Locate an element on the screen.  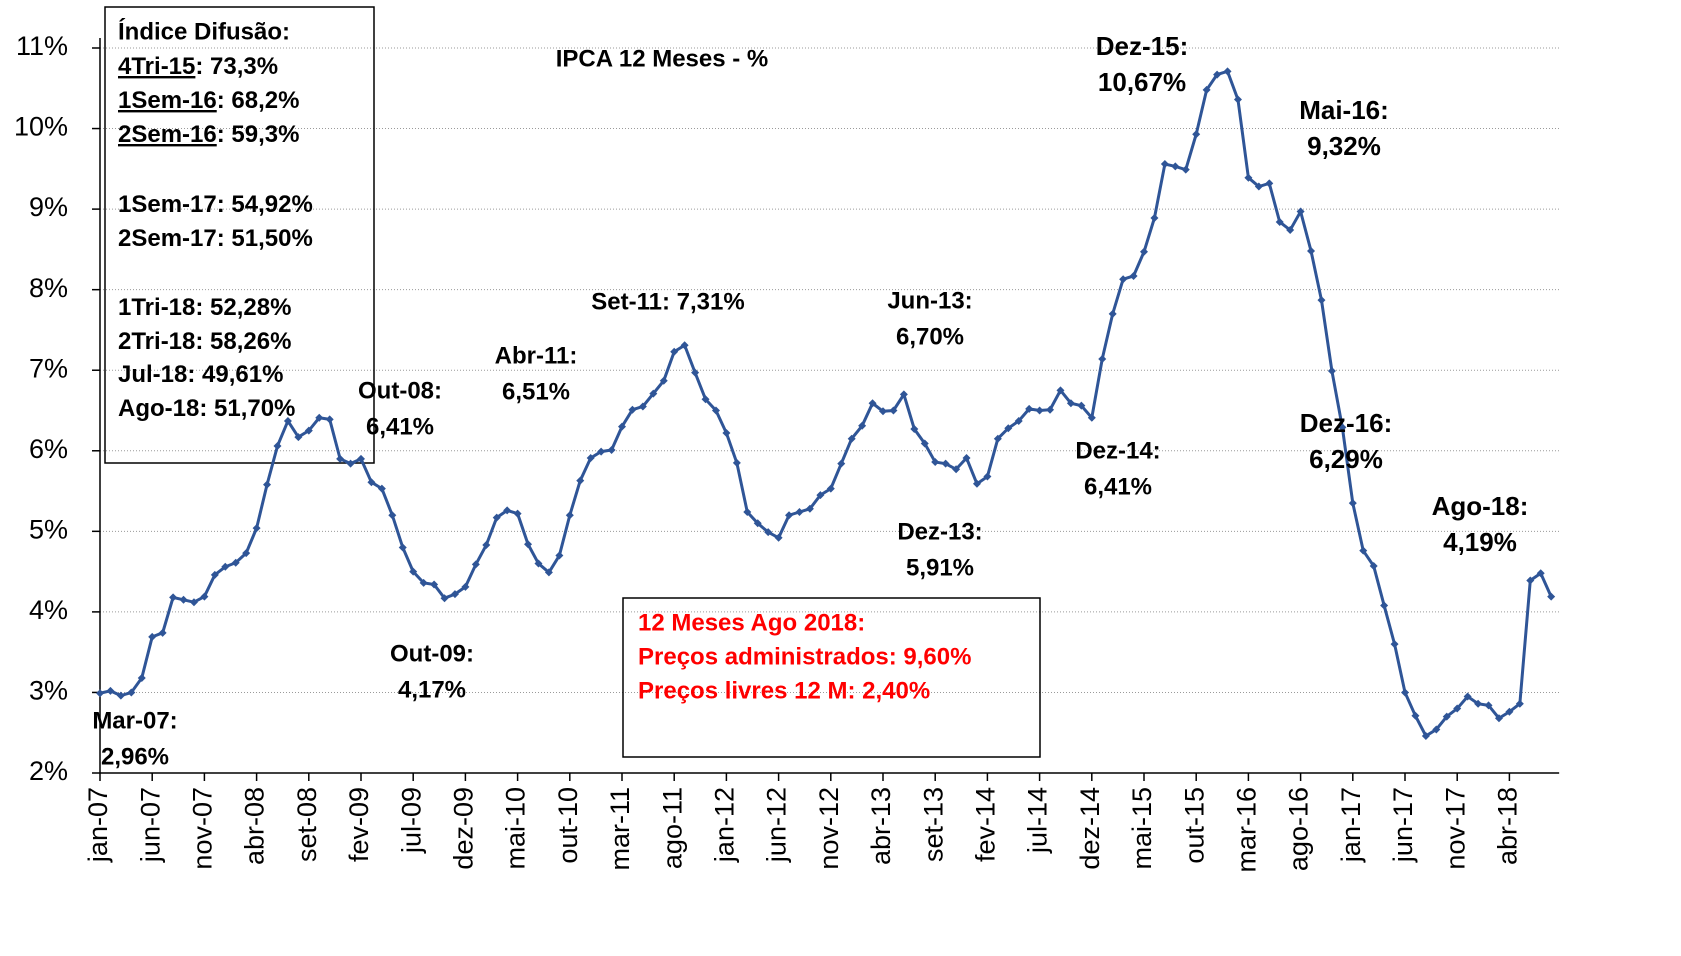
annotation: Dez-14: is located at coordinates (1117, 450).